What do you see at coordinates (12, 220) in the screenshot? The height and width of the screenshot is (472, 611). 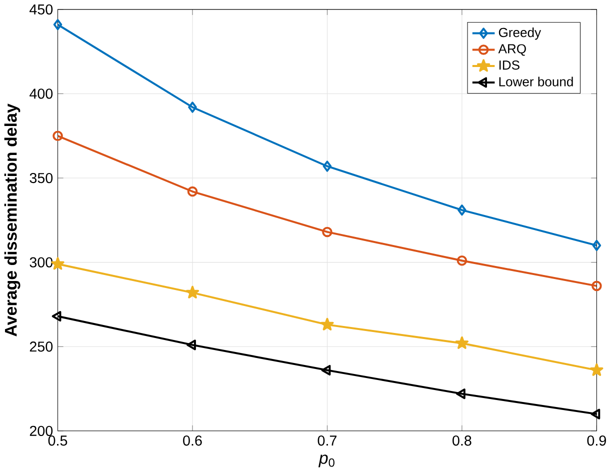 I see `y-axis-title: Average dissemination delay` at bounding box center [12, 220].